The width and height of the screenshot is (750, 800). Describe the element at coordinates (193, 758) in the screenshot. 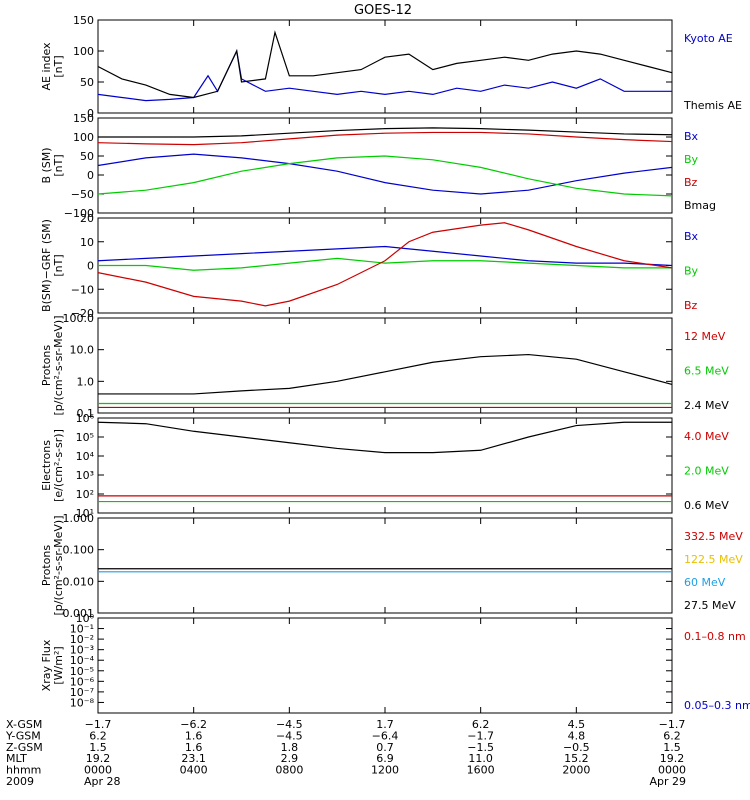

I see `x-row-value: 23.1` at that location.